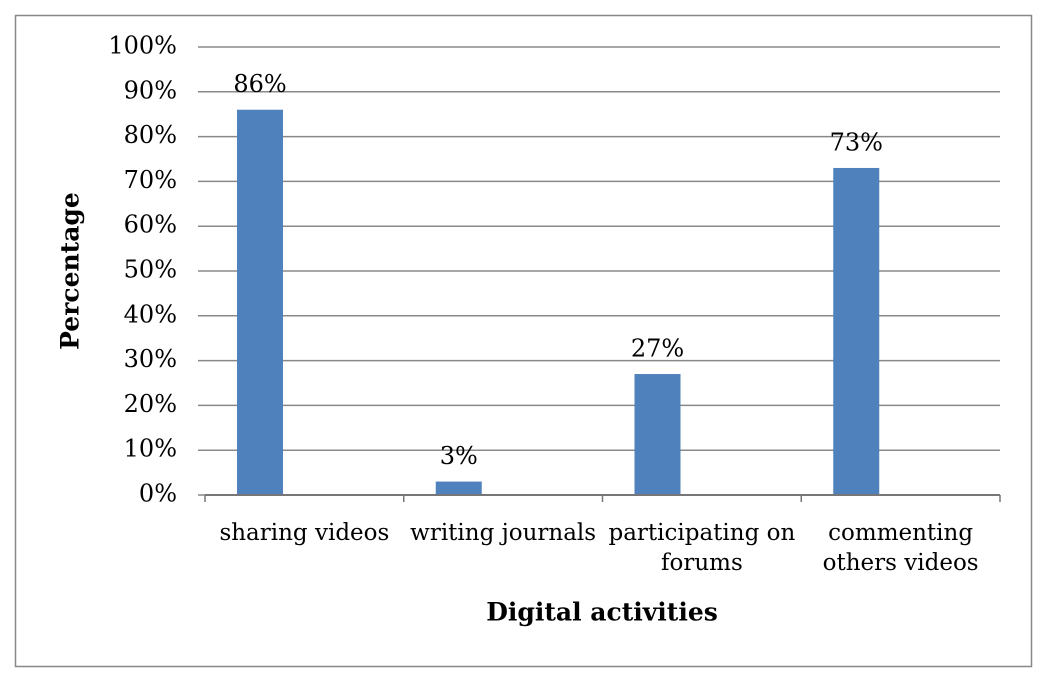 Image resolution: width=1047 pixels, height=682 pixels. Describe the element at coordinates (150, 404) in the screenshot. I see `y-tick-label: 20%` at that location.